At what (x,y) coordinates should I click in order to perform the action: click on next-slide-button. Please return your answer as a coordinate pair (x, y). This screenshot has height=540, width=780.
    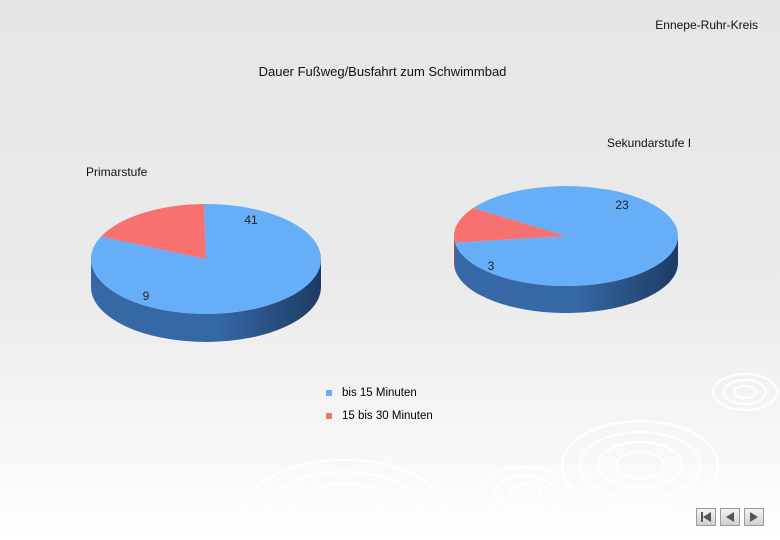
    Looking at the image, I should click on (754, 517).